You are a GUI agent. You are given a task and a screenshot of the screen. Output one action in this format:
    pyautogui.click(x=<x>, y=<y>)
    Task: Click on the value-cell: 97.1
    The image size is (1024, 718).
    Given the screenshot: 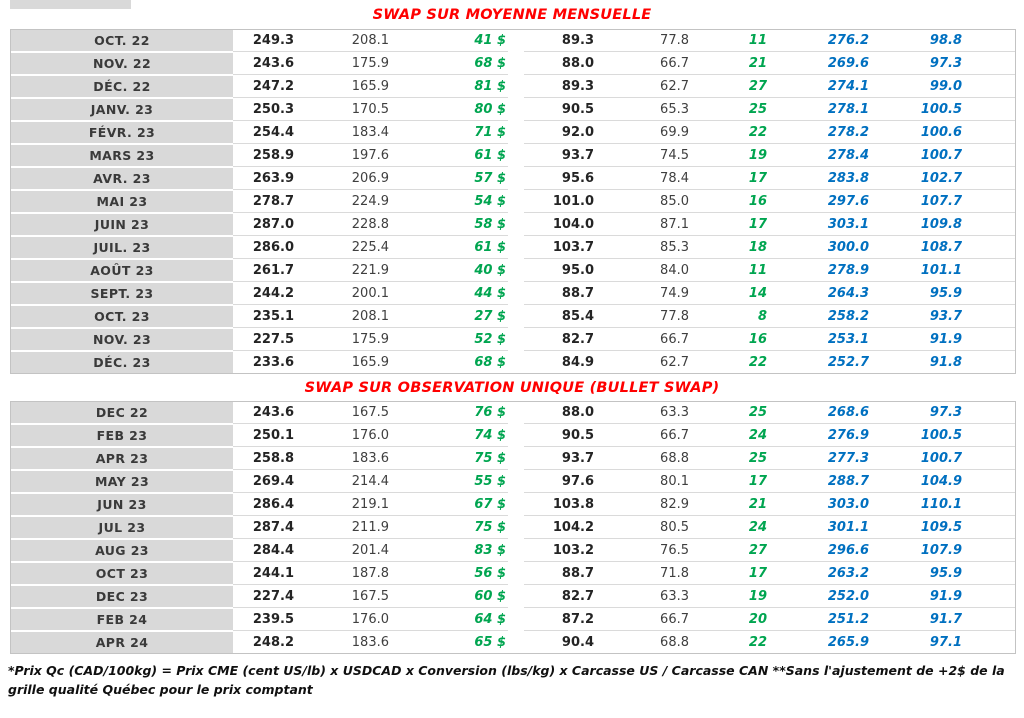 What is the action you would take?
    pyautogui.click(x=917, y=641)
    